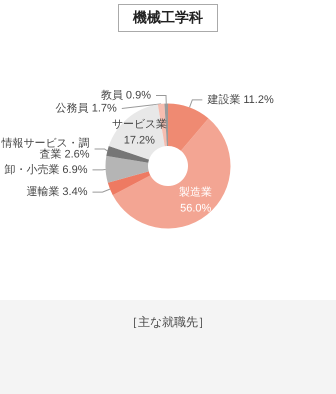 Image resolution: width=336 pixels, height=394 pixels. Describe the element at coordinates (196, 208) in the screenshot. I see `data-label: 56.0%` at that location.